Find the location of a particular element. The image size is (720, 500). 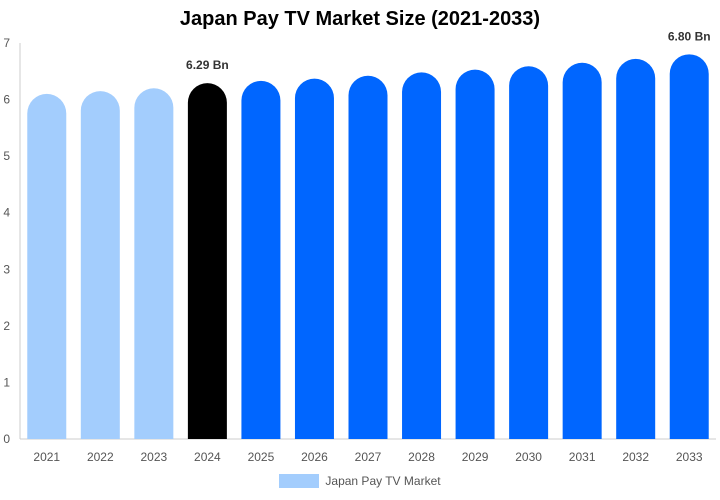

y-tick-label: 2 is located at coordinates (6, 326).